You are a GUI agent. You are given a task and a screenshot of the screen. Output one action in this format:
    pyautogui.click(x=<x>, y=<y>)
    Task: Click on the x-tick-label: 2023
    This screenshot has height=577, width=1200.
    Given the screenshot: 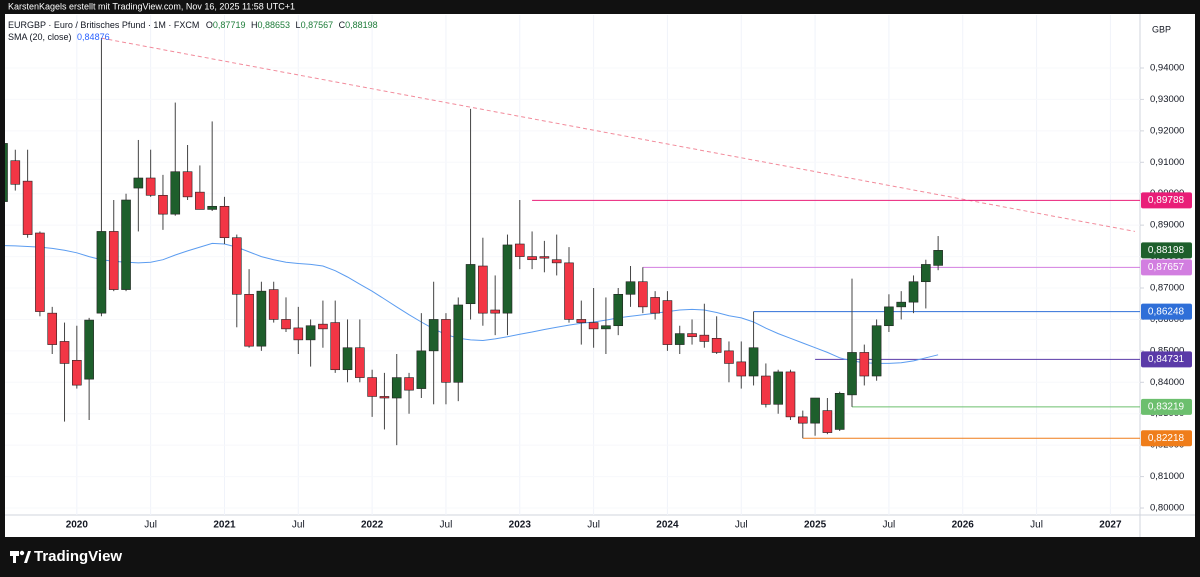 What is the action you would take?
    pyautogui.click(x=520, y=525)
    